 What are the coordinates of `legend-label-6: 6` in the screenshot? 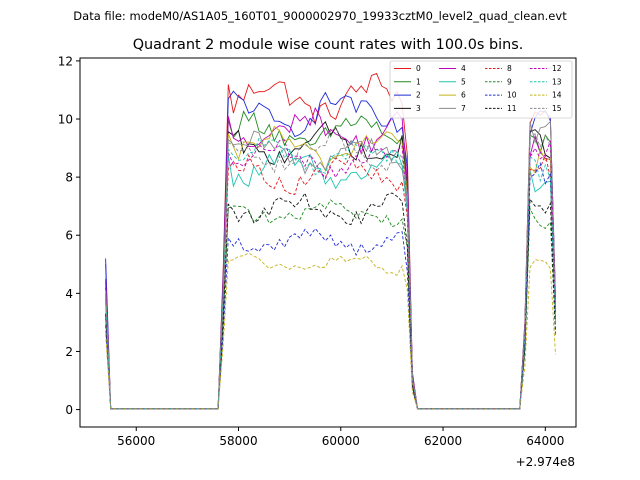 It's located at (463, 95).